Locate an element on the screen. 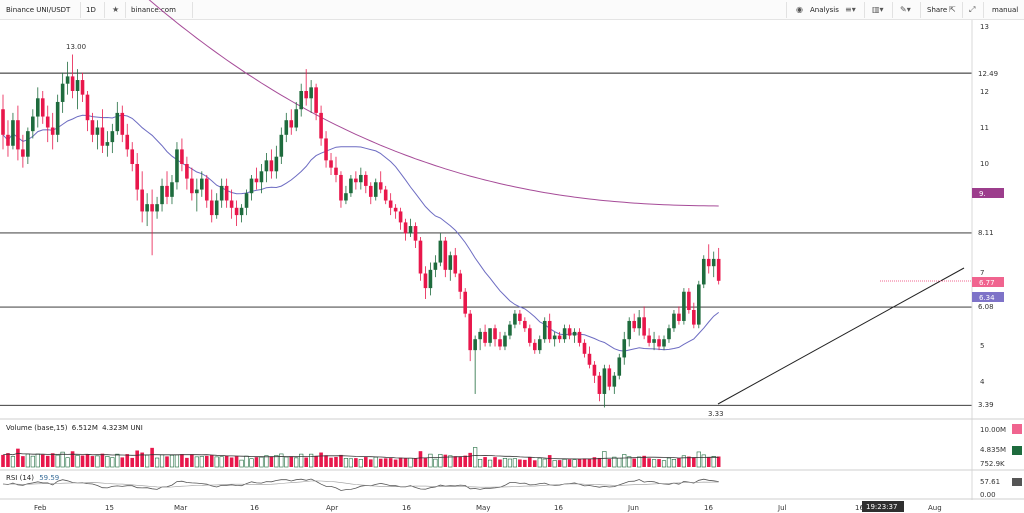 This screenshot has width=1024, height=513. price-tick: 12 is located at coordinates (984, 92).